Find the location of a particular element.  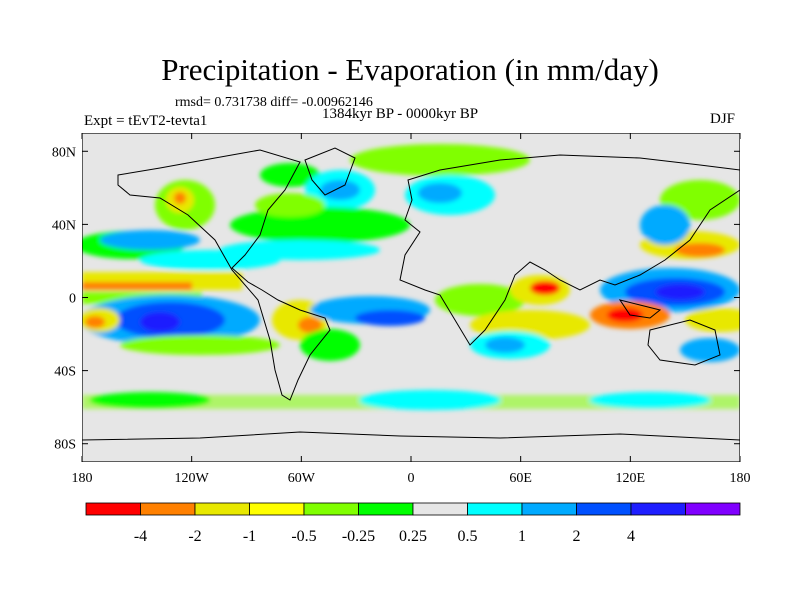

colorbar: -4 -2 -1 -0.5 -0.25 0.25 0.5 1 2 4 is located at coordinates (413, 523).